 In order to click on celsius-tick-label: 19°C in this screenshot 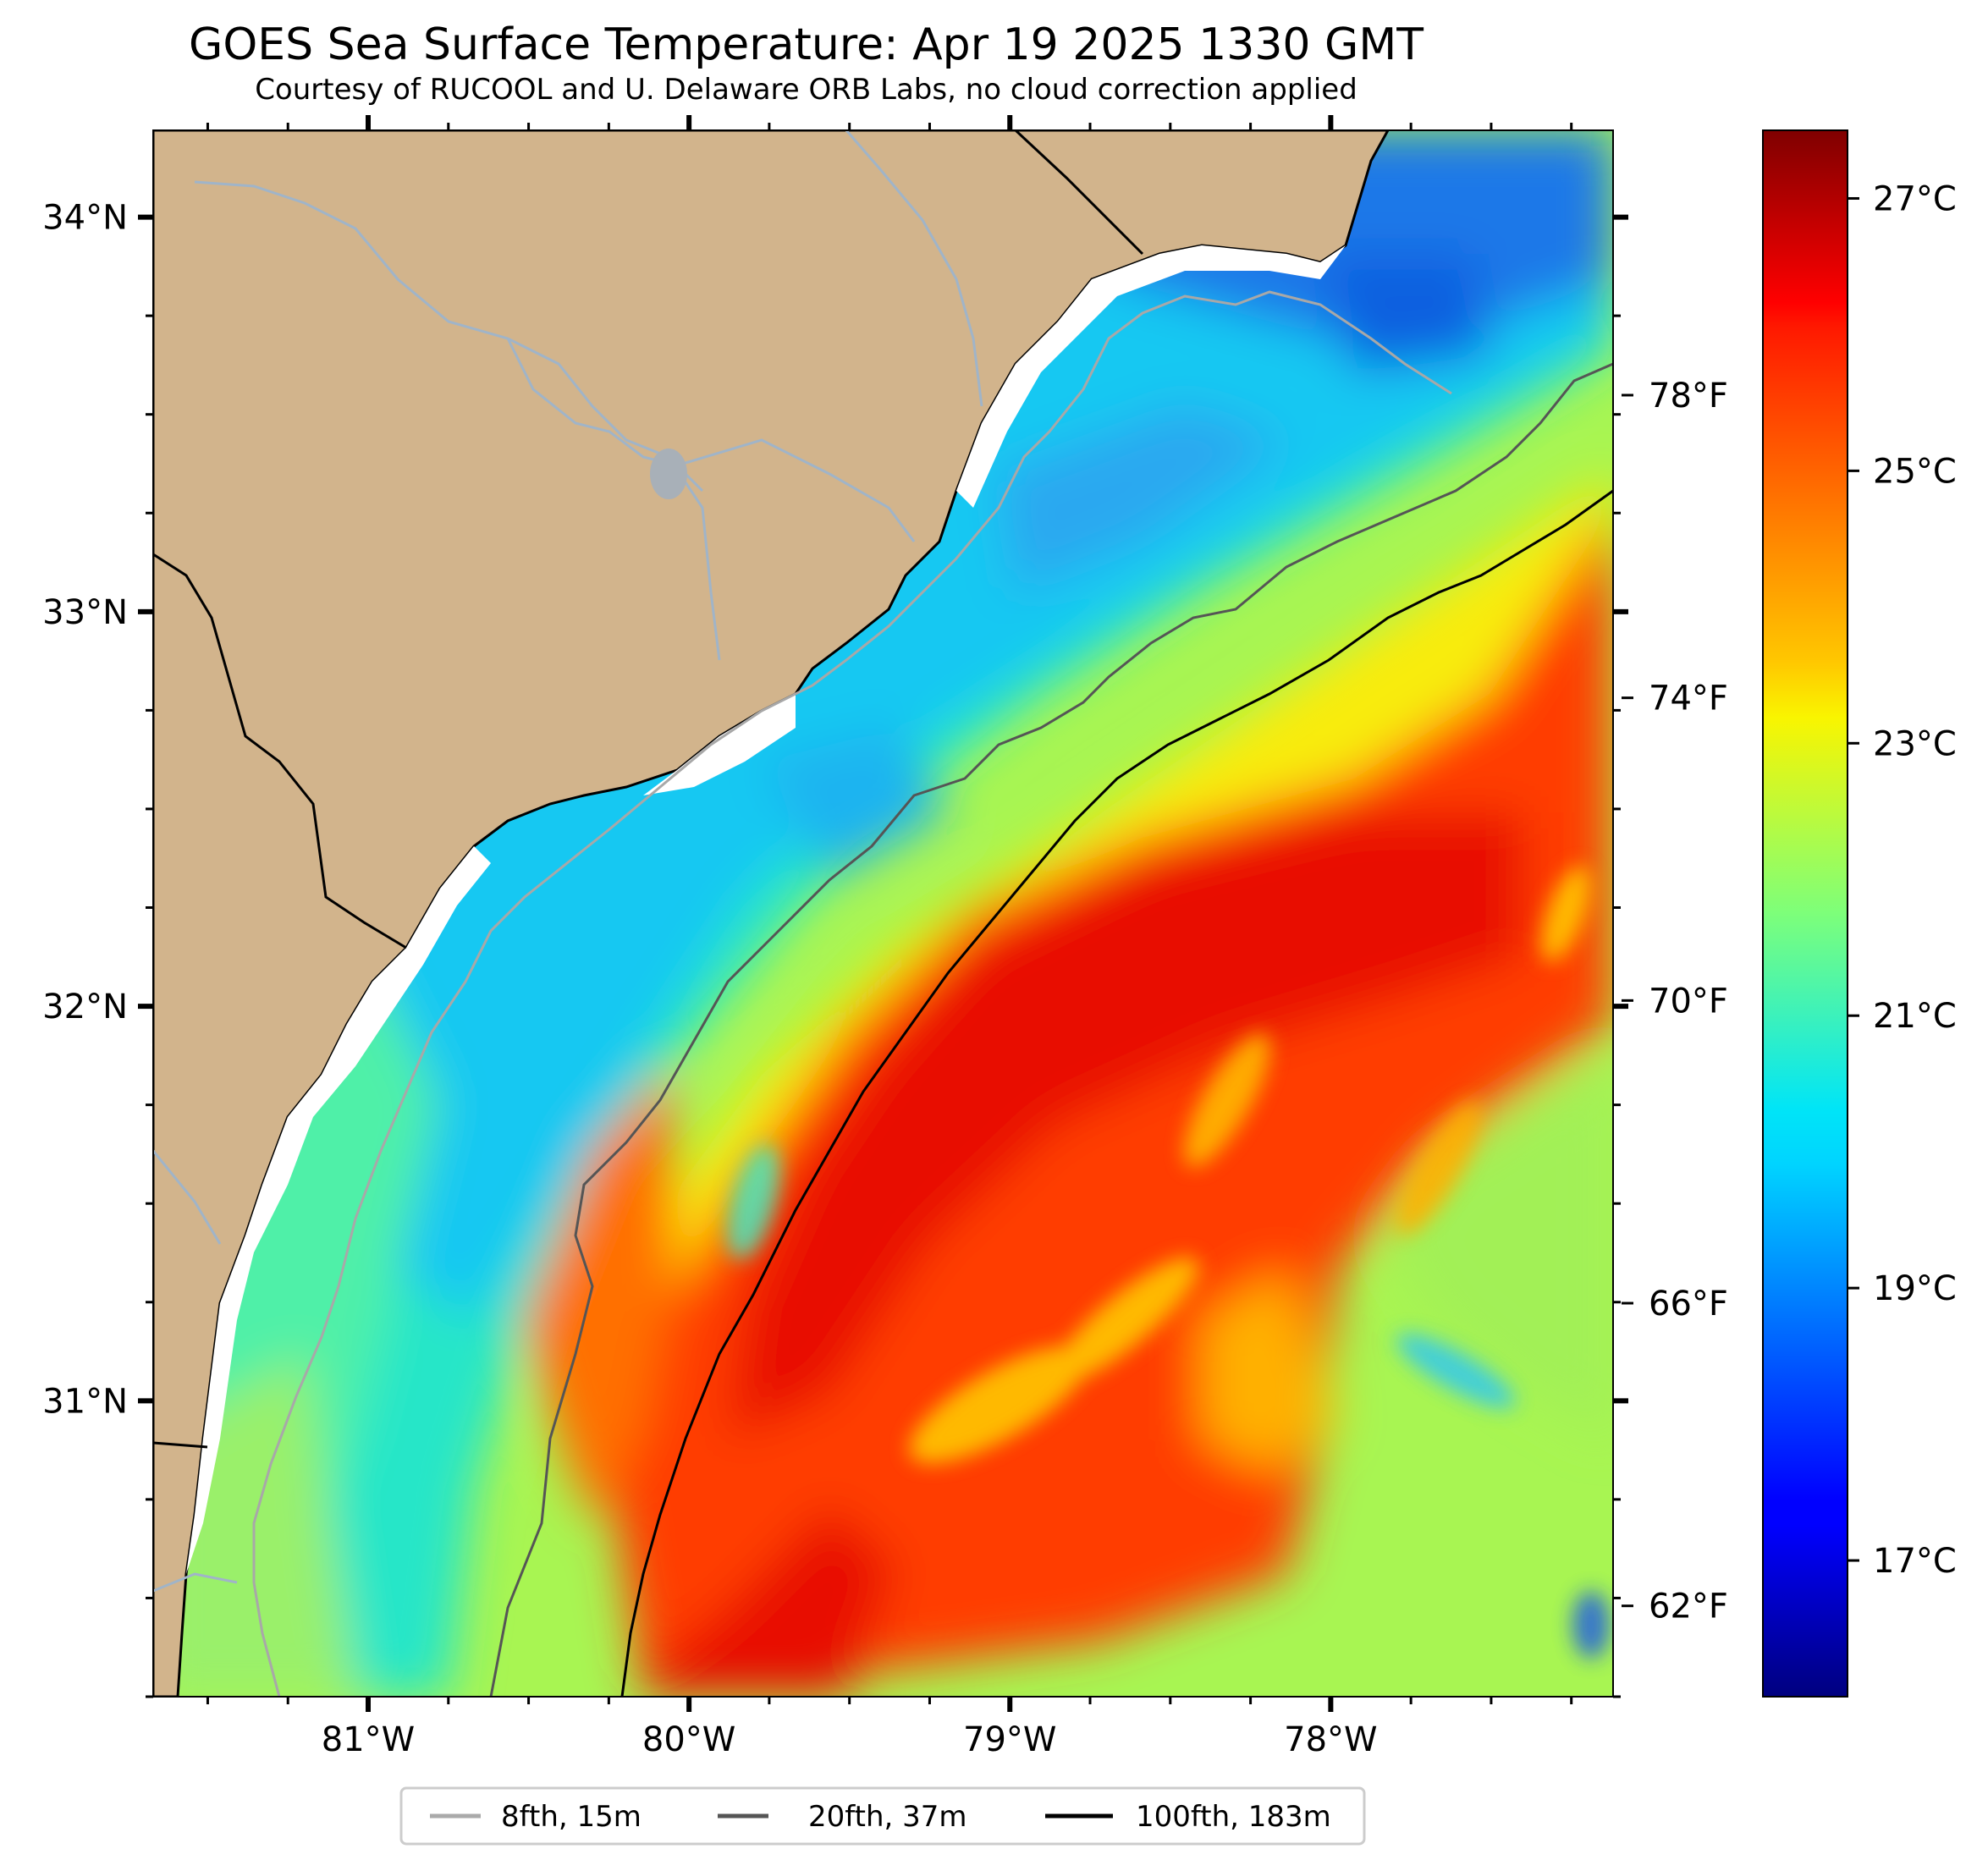, I will do `click(1915, 1289)`.